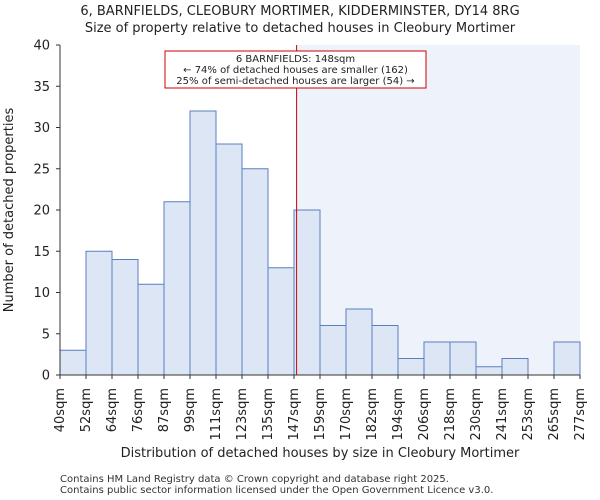 Image resolution: width=600 pixels, height=500 pixels. What do you see at coordinates (294, 414) in the screenshot?
I see `x-tick-label-147sqm: 147sqm` at bounding box center [294, 414].